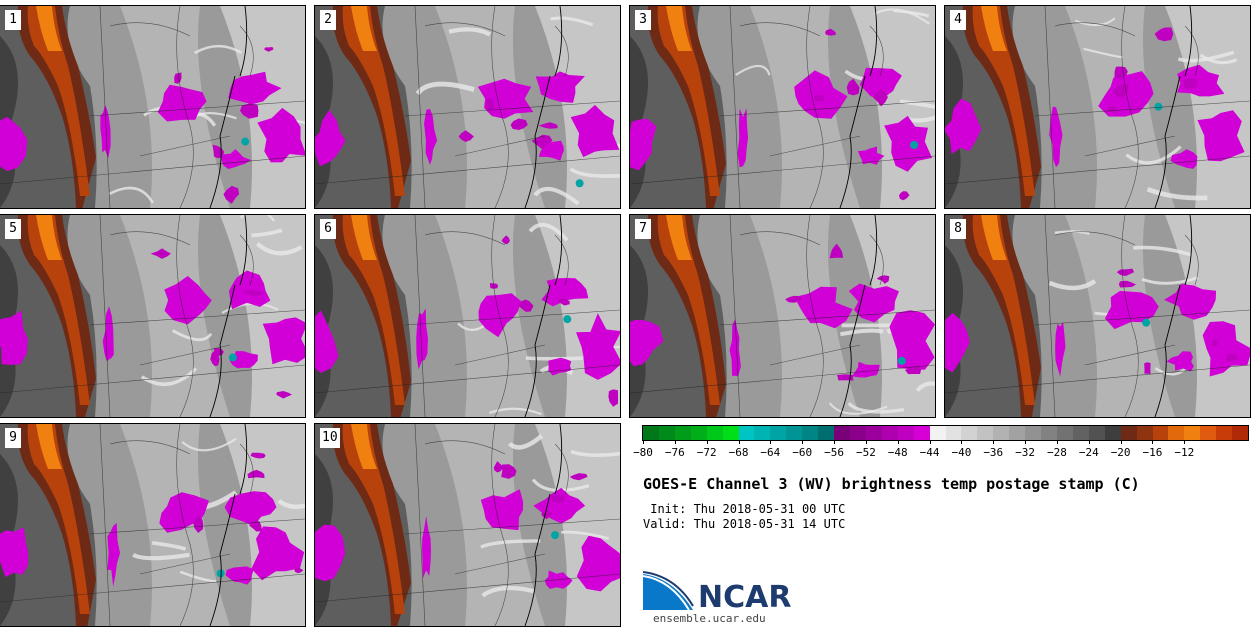  I want to click on panel-number-label: 6, so click(328, 229).